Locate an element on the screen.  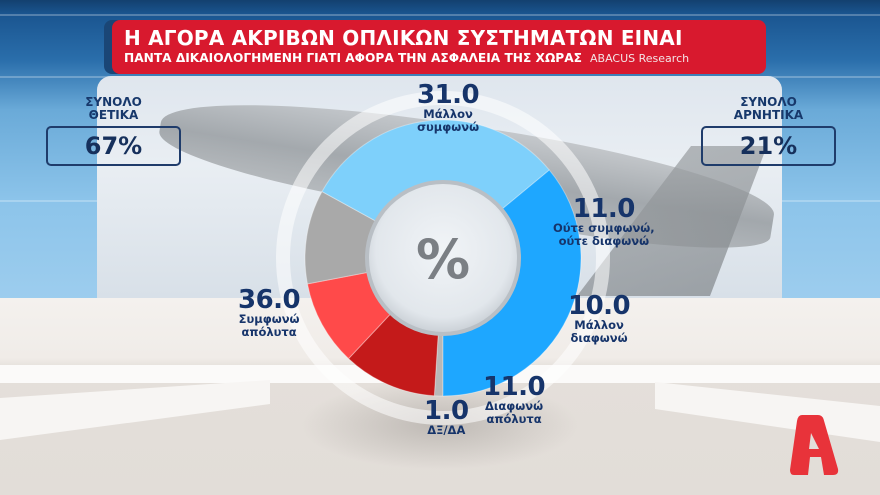
text-rather-agree-2: συμφωνώ is located at coordinates (448, 126).